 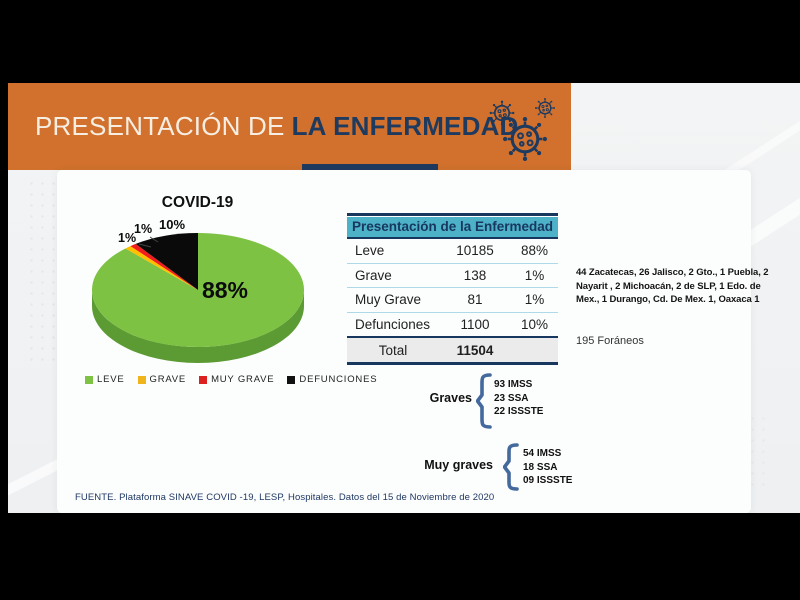 What do you see at coordinates (388, 300) in the screenshot?
I see `cell-label: Muy Grave` at bounding box center [388, 300].